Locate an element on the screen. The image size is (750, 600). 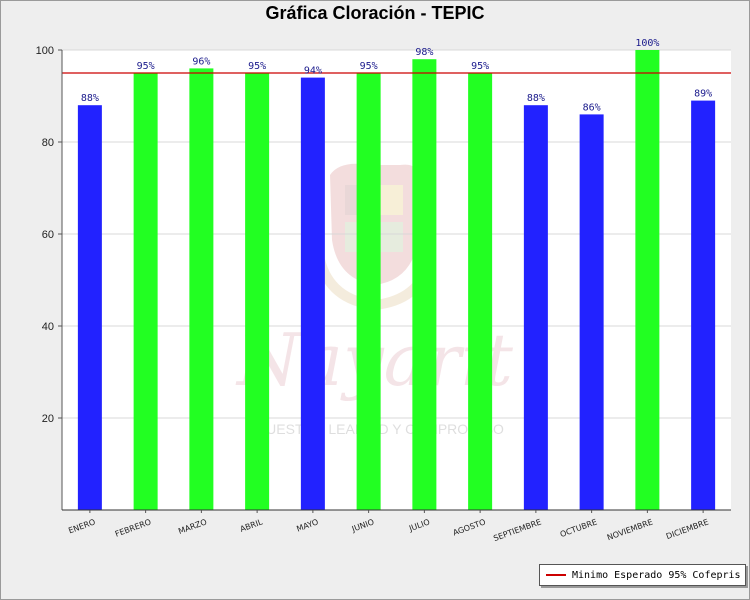
x-tick-label: OCTUBRE is located at coordinates (578, 528).